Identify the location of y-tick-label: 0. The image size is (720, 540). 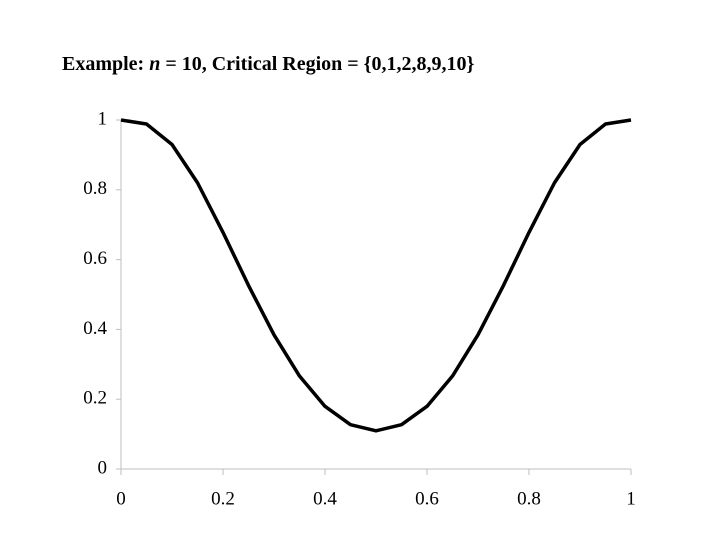
(103, 467).